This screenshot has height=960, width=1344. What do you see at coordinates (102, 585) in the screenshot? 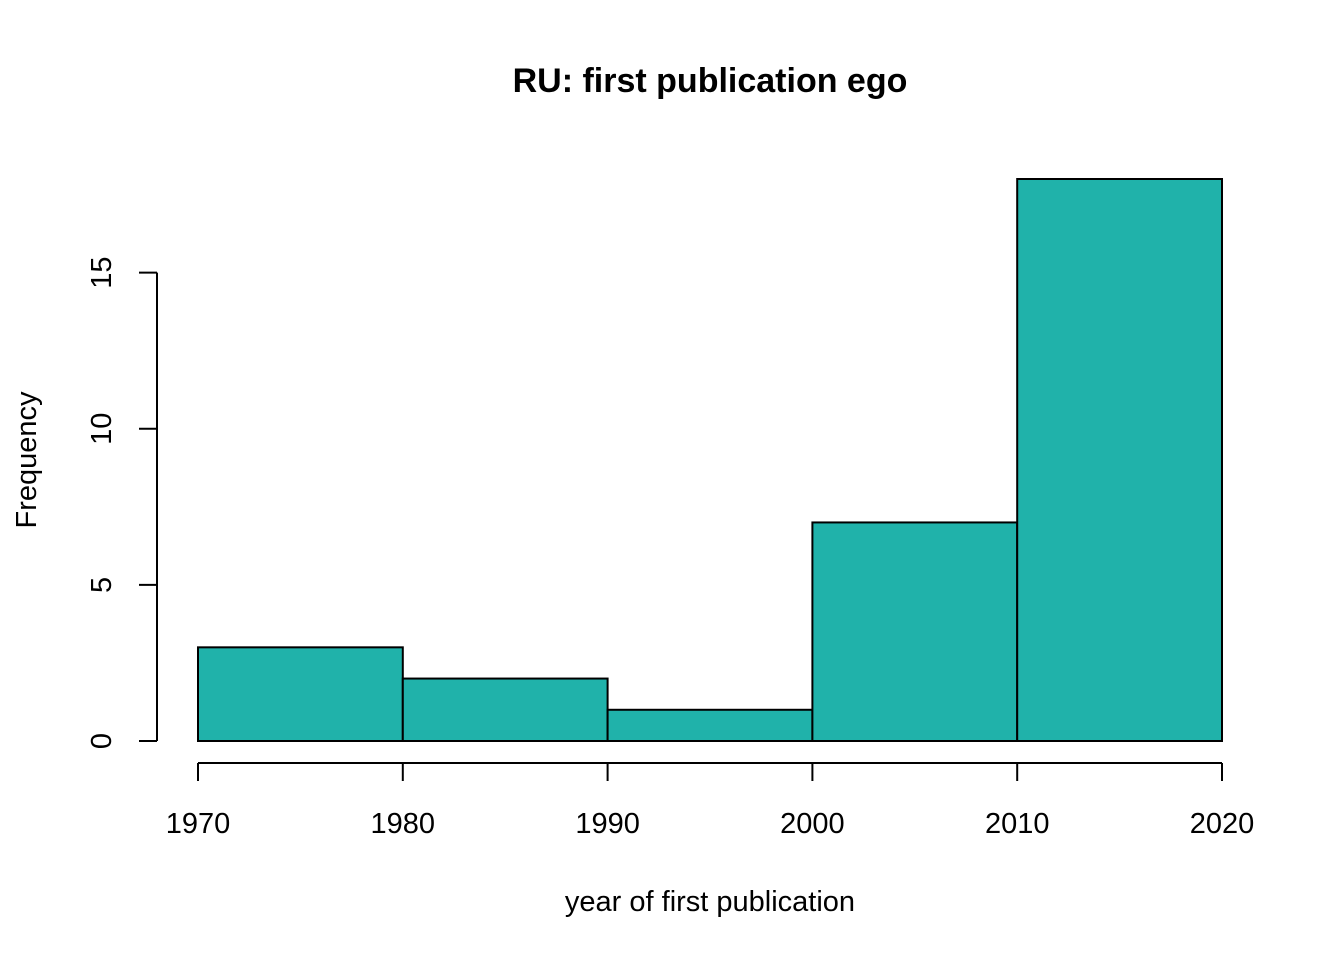
I see `y-tick-label-5: 5` at bounding box center [102, 585].